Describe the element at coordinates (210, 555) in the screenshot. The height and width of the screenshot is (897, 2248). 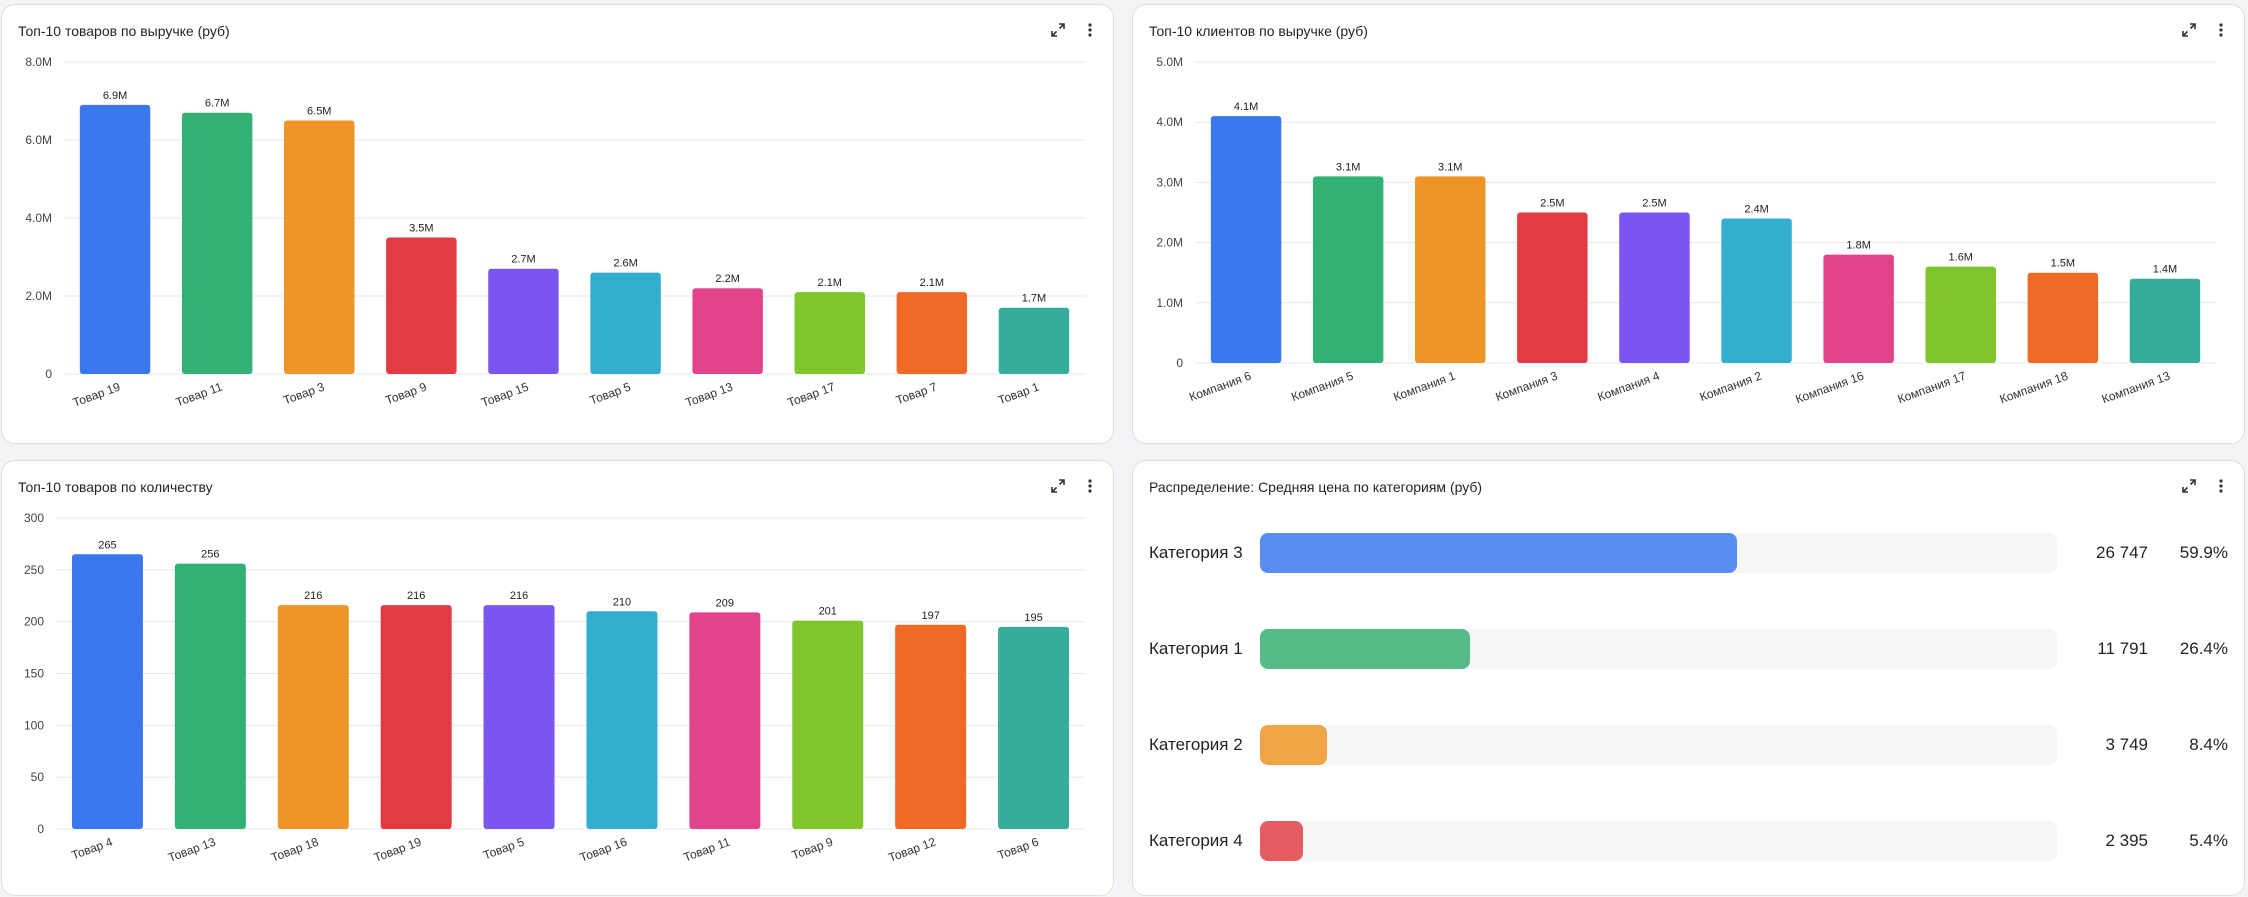
I see `data-label: 256` at that location.